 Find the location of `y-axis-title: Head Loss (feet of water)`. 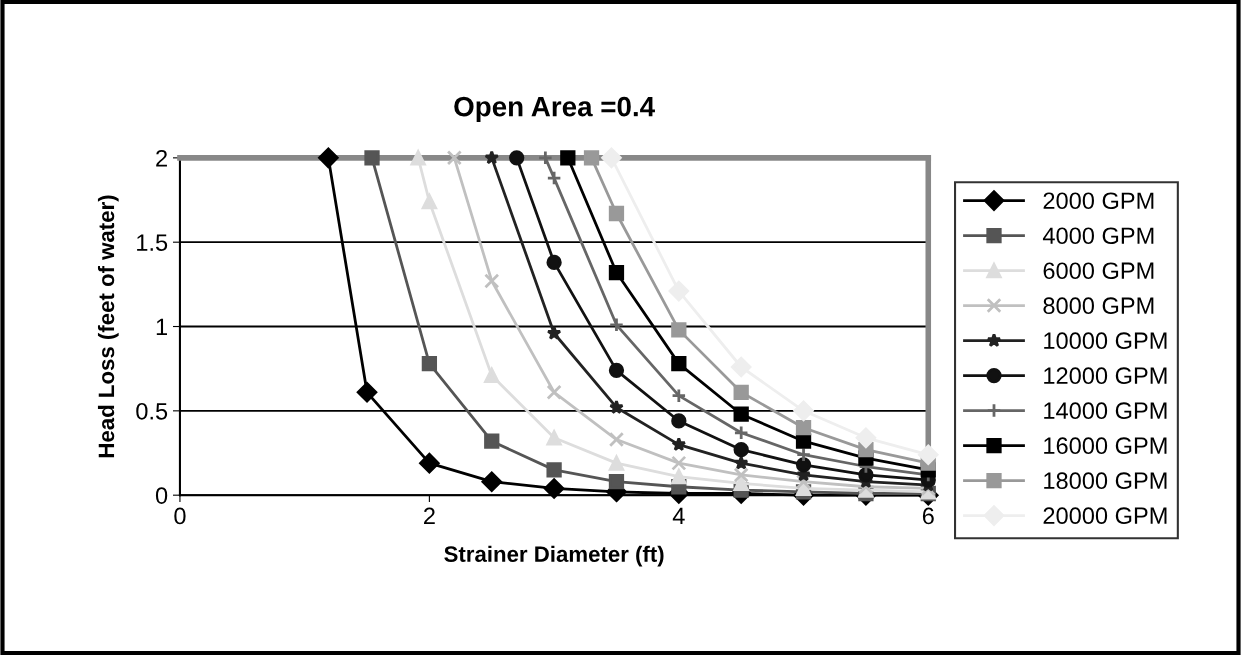

y-axis-title: Head Loss (feet of water) is located at coordinates (108, 326).